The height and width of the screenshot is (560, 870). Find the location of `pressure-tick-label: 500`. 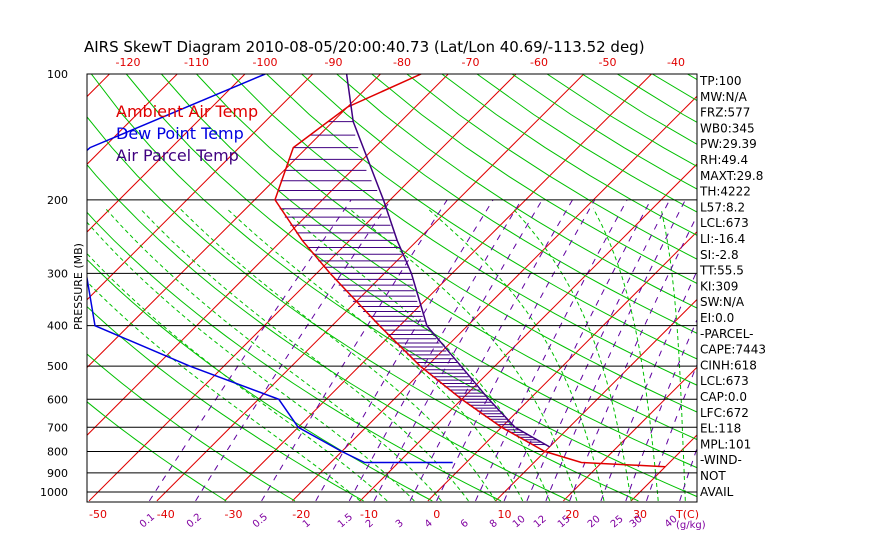

pressure-tick-label: 500 is located at coordinates (57, 366).